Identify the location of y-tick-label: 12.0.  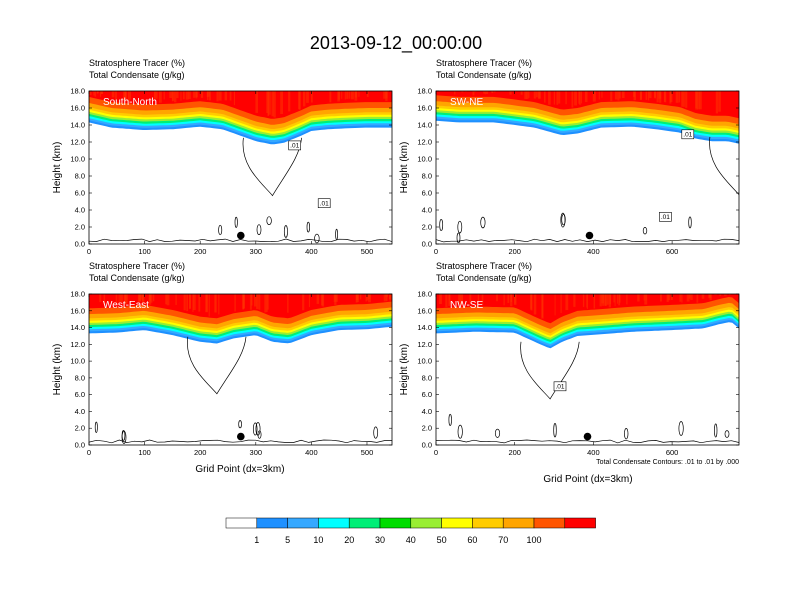
(77, 344).